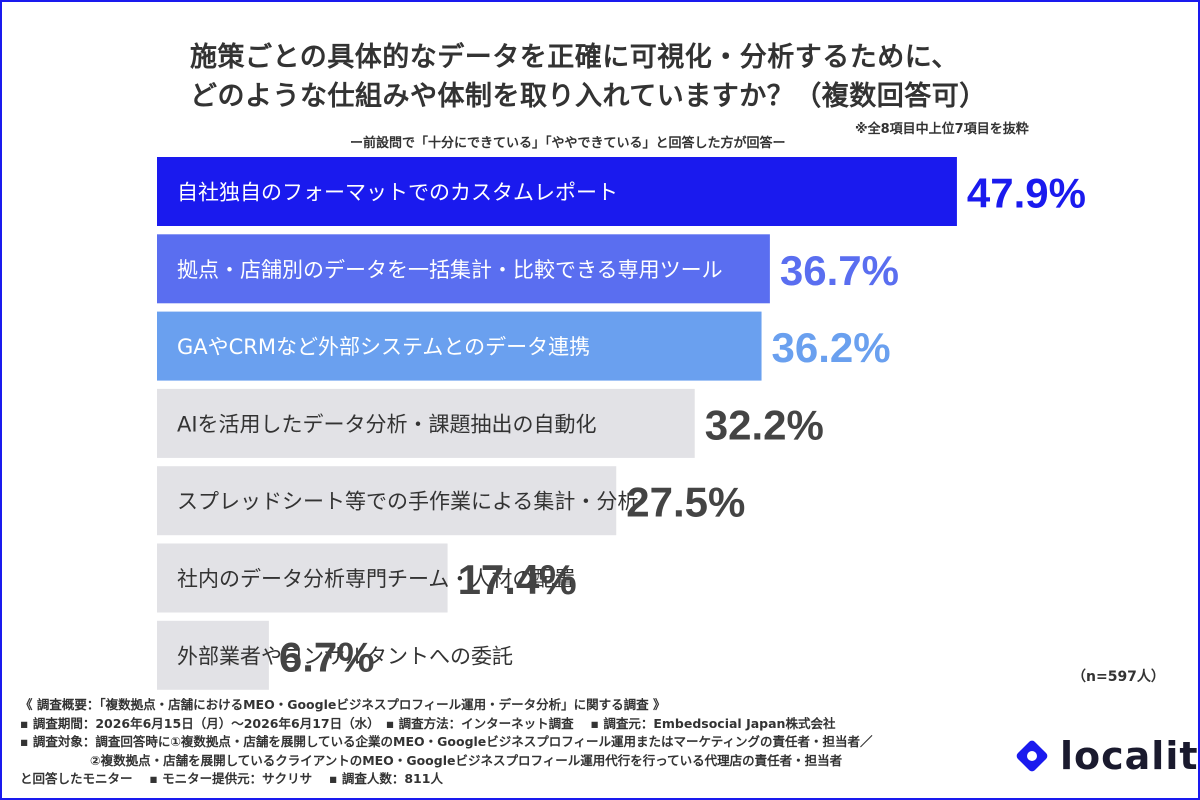 This screenshot has height=800, width=1200. I want to click on title-line-2: どのような仕組みや体制を取り入れていますか？（複数回答可）, so click(588, 96).